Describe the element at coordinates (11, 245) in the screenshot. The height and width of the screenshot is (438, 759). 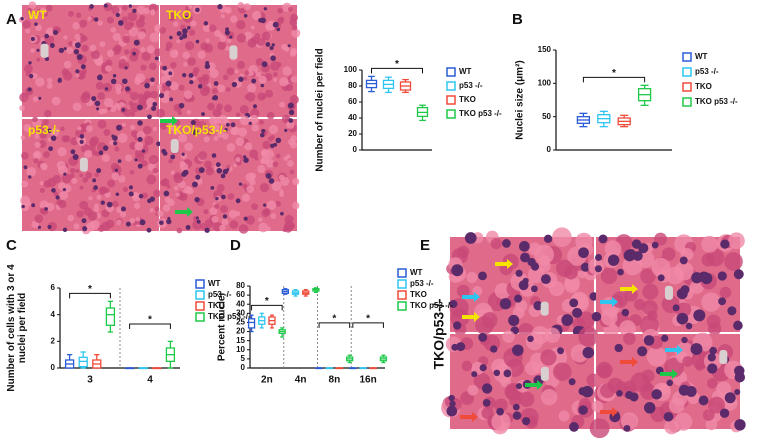
I see `panel-label: C` at that location.